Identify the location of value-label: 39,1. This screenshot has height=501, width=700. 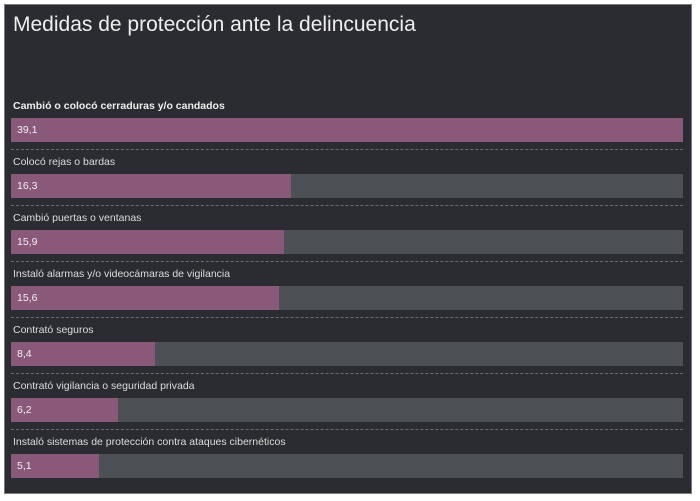
(27, 130).